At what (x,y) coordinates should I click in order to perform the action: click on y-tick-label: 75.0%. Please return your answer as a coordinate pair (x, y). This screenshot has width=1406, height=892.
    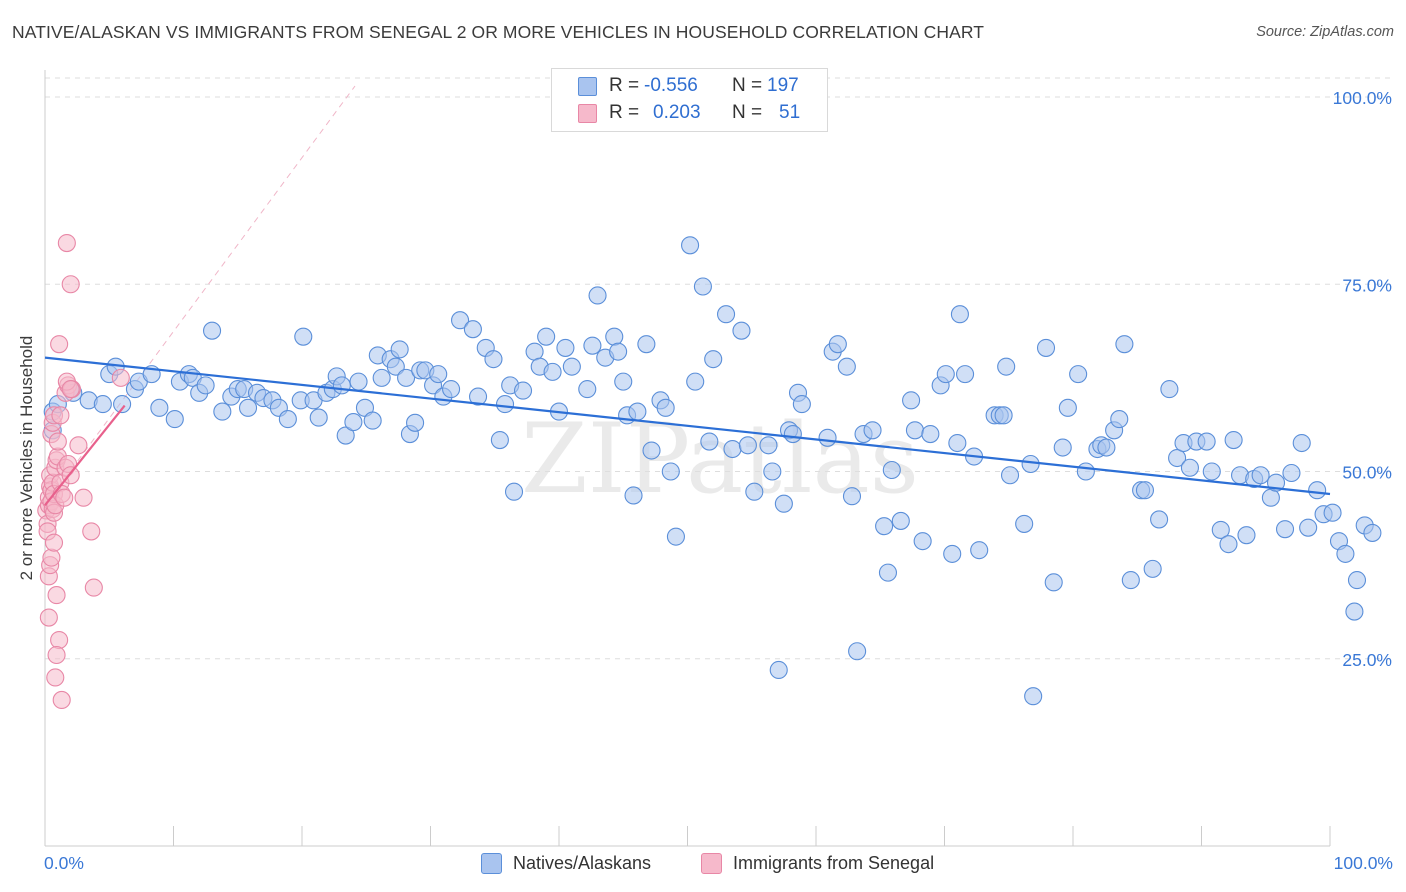
    Looking at the image, I should click on (1367, 285).